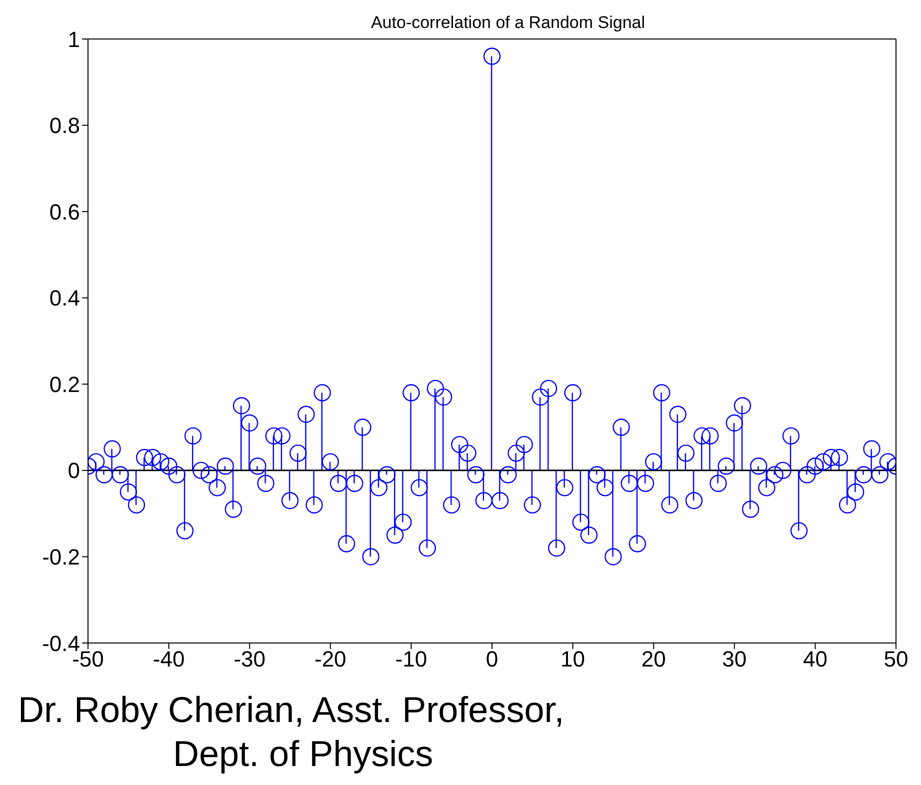  Describe the element at coordinates (61, 557) in the screenshot. I see `y-tick-label: -0.2` at that location.